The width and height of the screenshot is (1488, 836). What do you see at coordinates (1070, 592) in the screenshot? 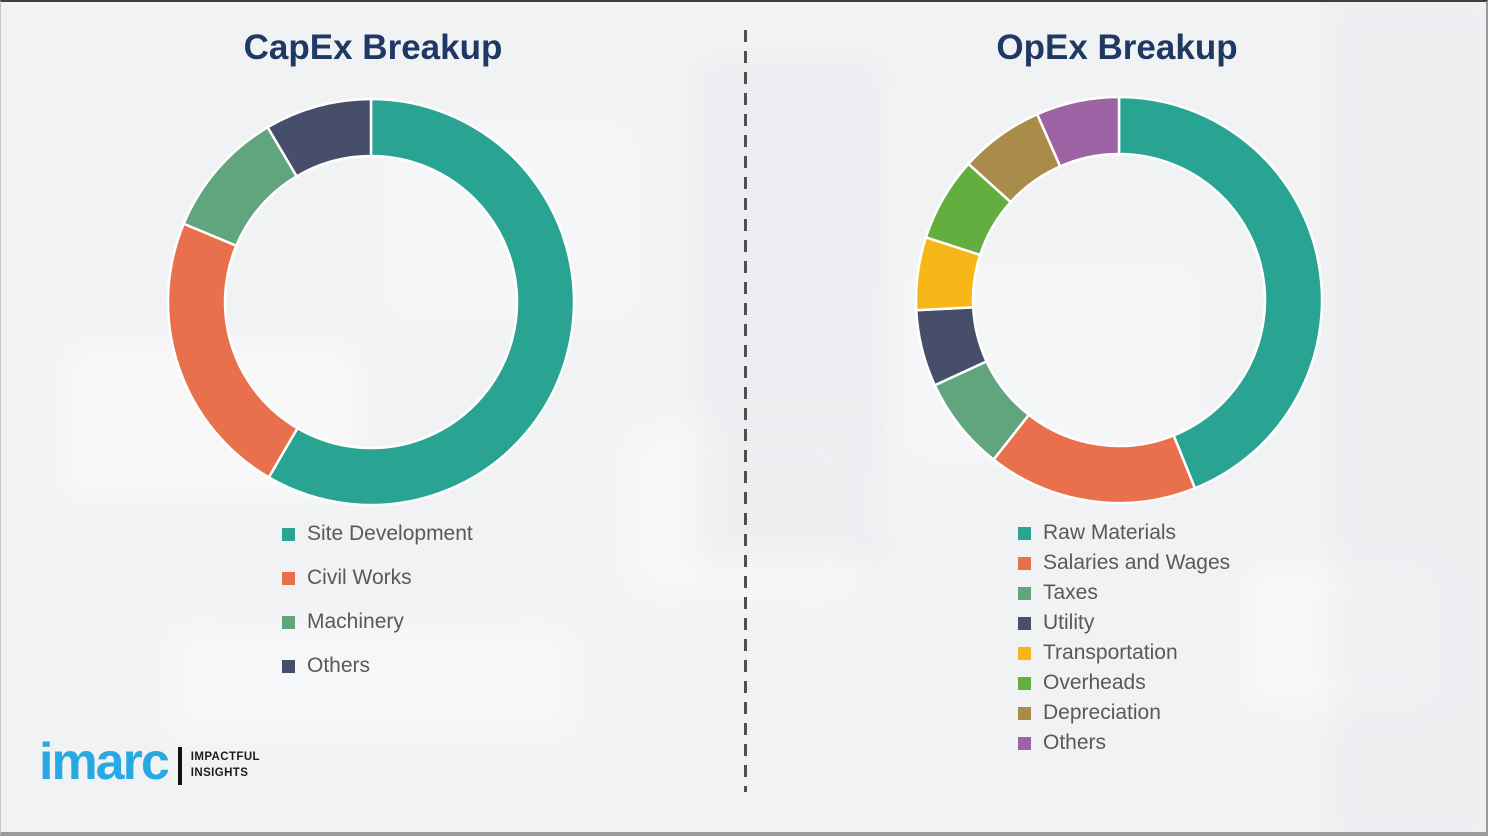
I see `legend-label: Taxes` at bounding box center [1070, 592].